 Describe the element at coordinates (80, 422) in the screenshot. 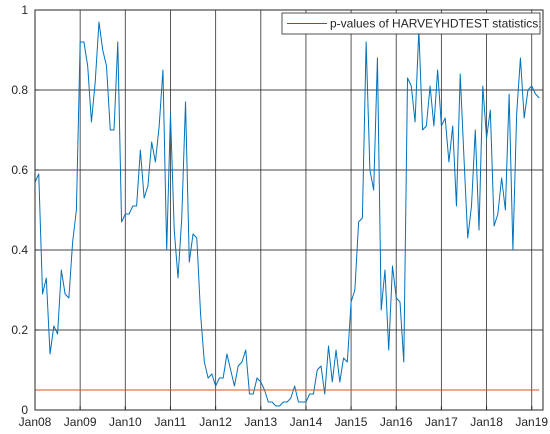

I see `x-tick-label: Jan09` at that location.